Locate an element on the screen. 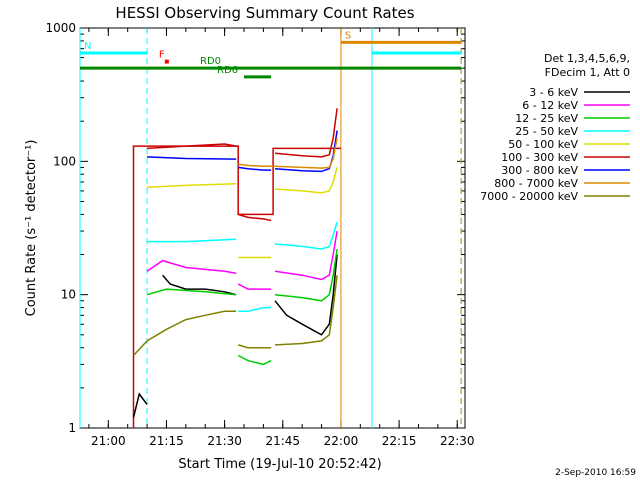  legend-header-1: Det 1,3,4,5,6,9, is located at coordinates (587, 58).